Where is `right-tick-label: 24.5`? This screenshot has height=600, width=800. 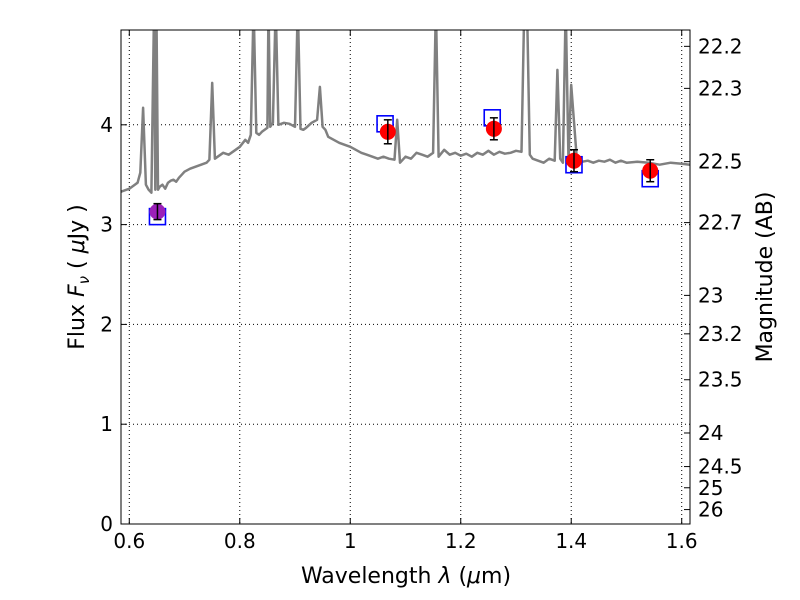
right-tick-label: 24.5 is located at coordinates (720, 467).